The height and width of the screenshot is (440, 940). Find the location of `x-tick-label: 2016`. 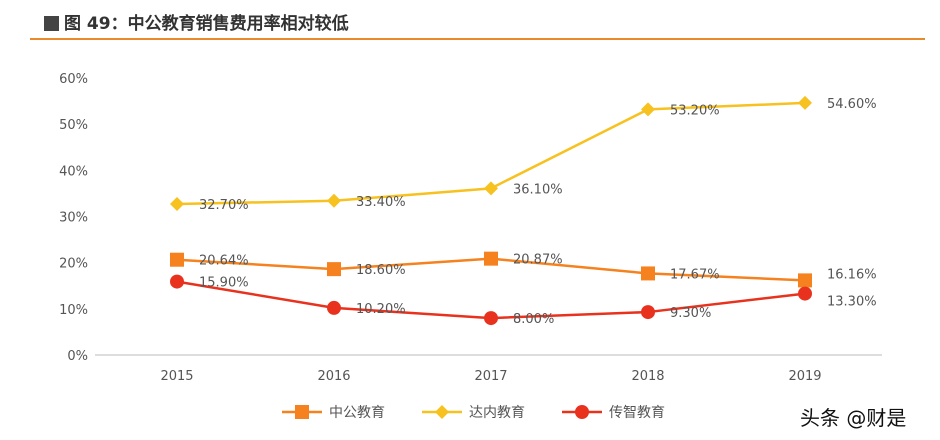

x-tick-label: 2016 is located at coordinates (333, 376).